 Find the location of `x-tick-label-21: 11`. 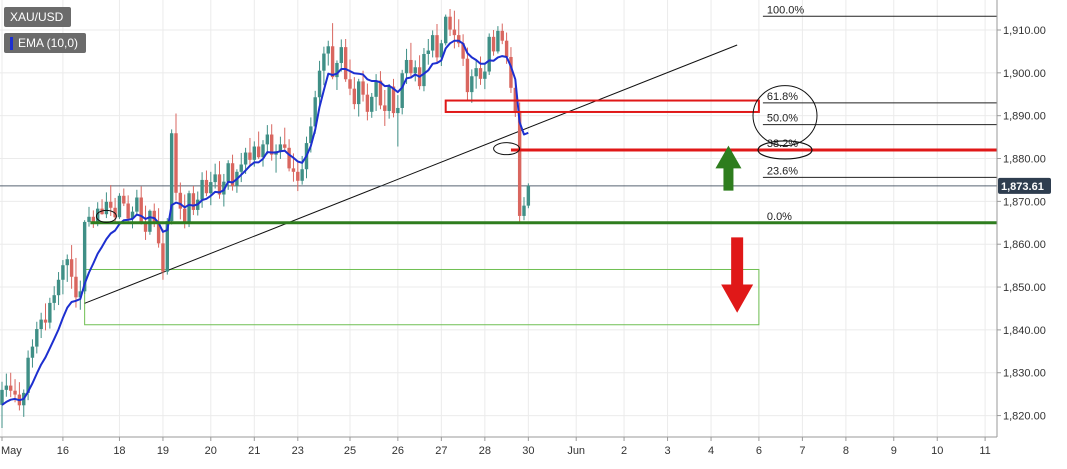

x-tick-label-21: 11 is located at coordinates (984, 451).